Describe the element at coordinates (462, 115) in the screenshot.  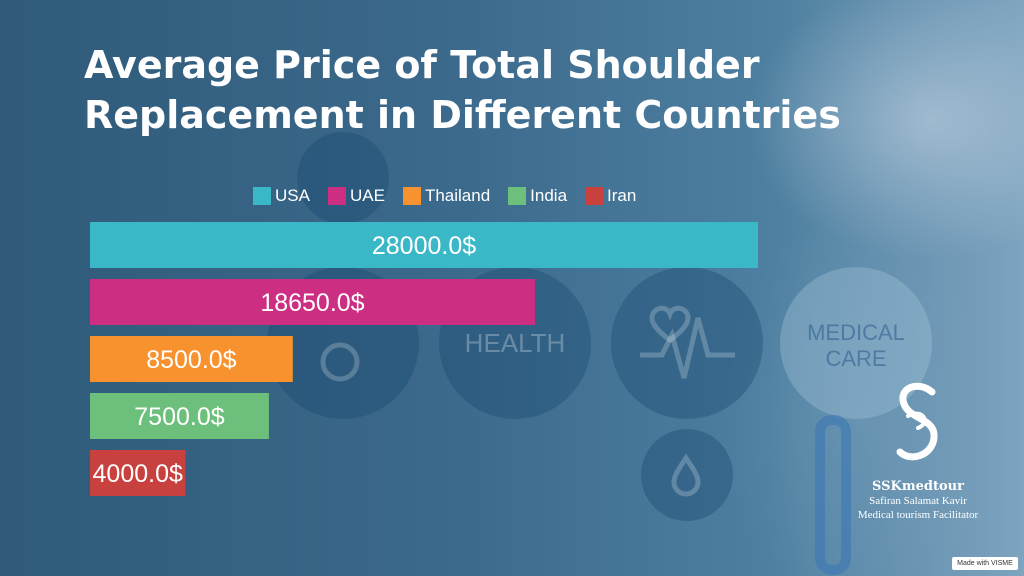
I see `title-line-2: Replacement in Different Countries` at that location.